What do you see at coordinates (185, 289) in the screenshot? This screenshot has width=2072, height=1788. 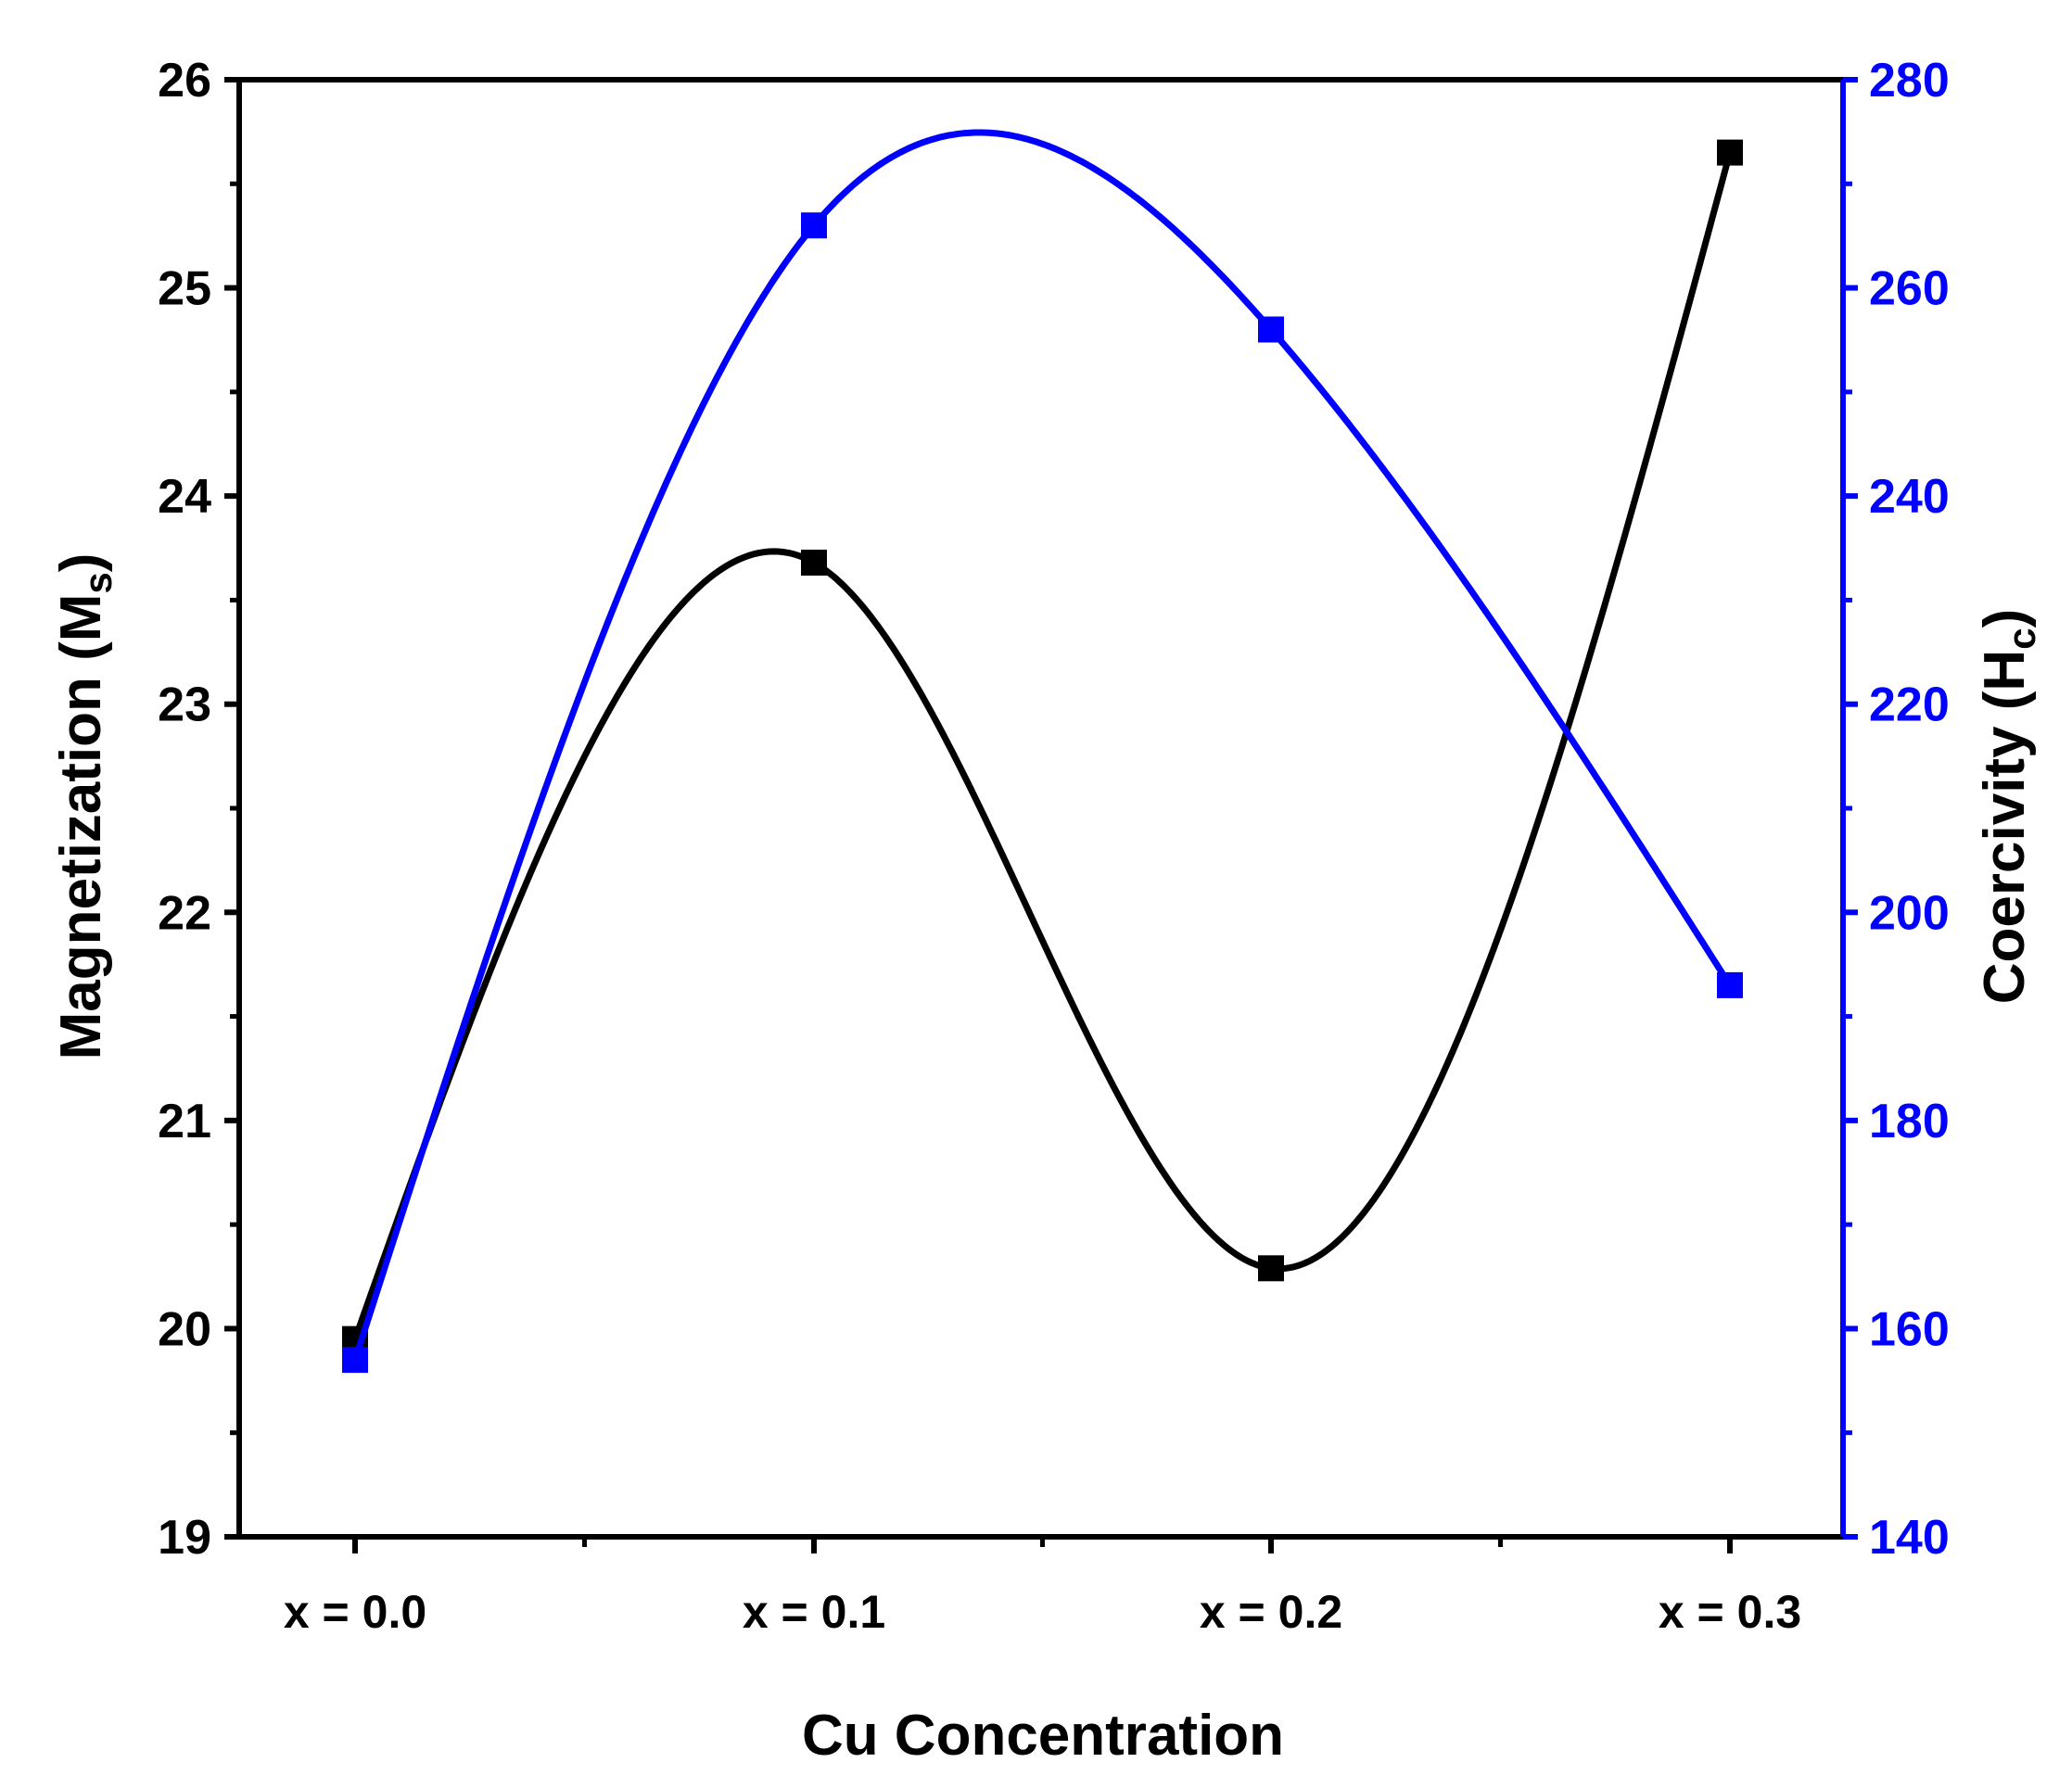 I see `left-tick-label: 25` at bounding box center [185, 289].